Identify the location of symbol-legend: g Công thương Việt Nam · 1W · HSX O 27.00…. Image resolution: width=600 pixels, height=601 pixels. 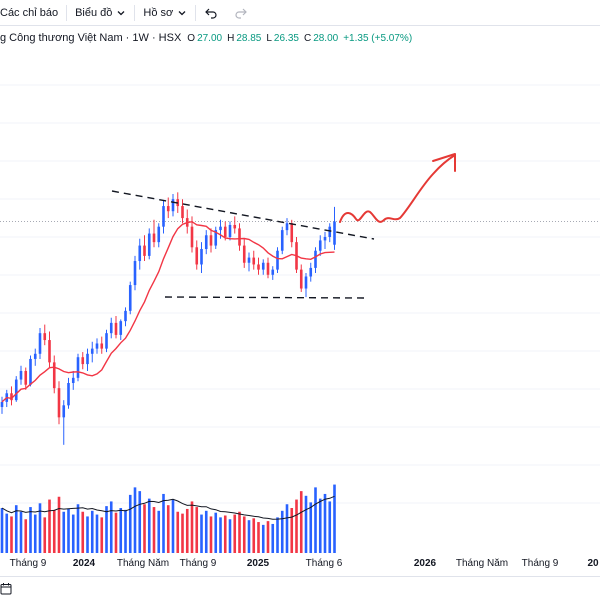
(206, 38).